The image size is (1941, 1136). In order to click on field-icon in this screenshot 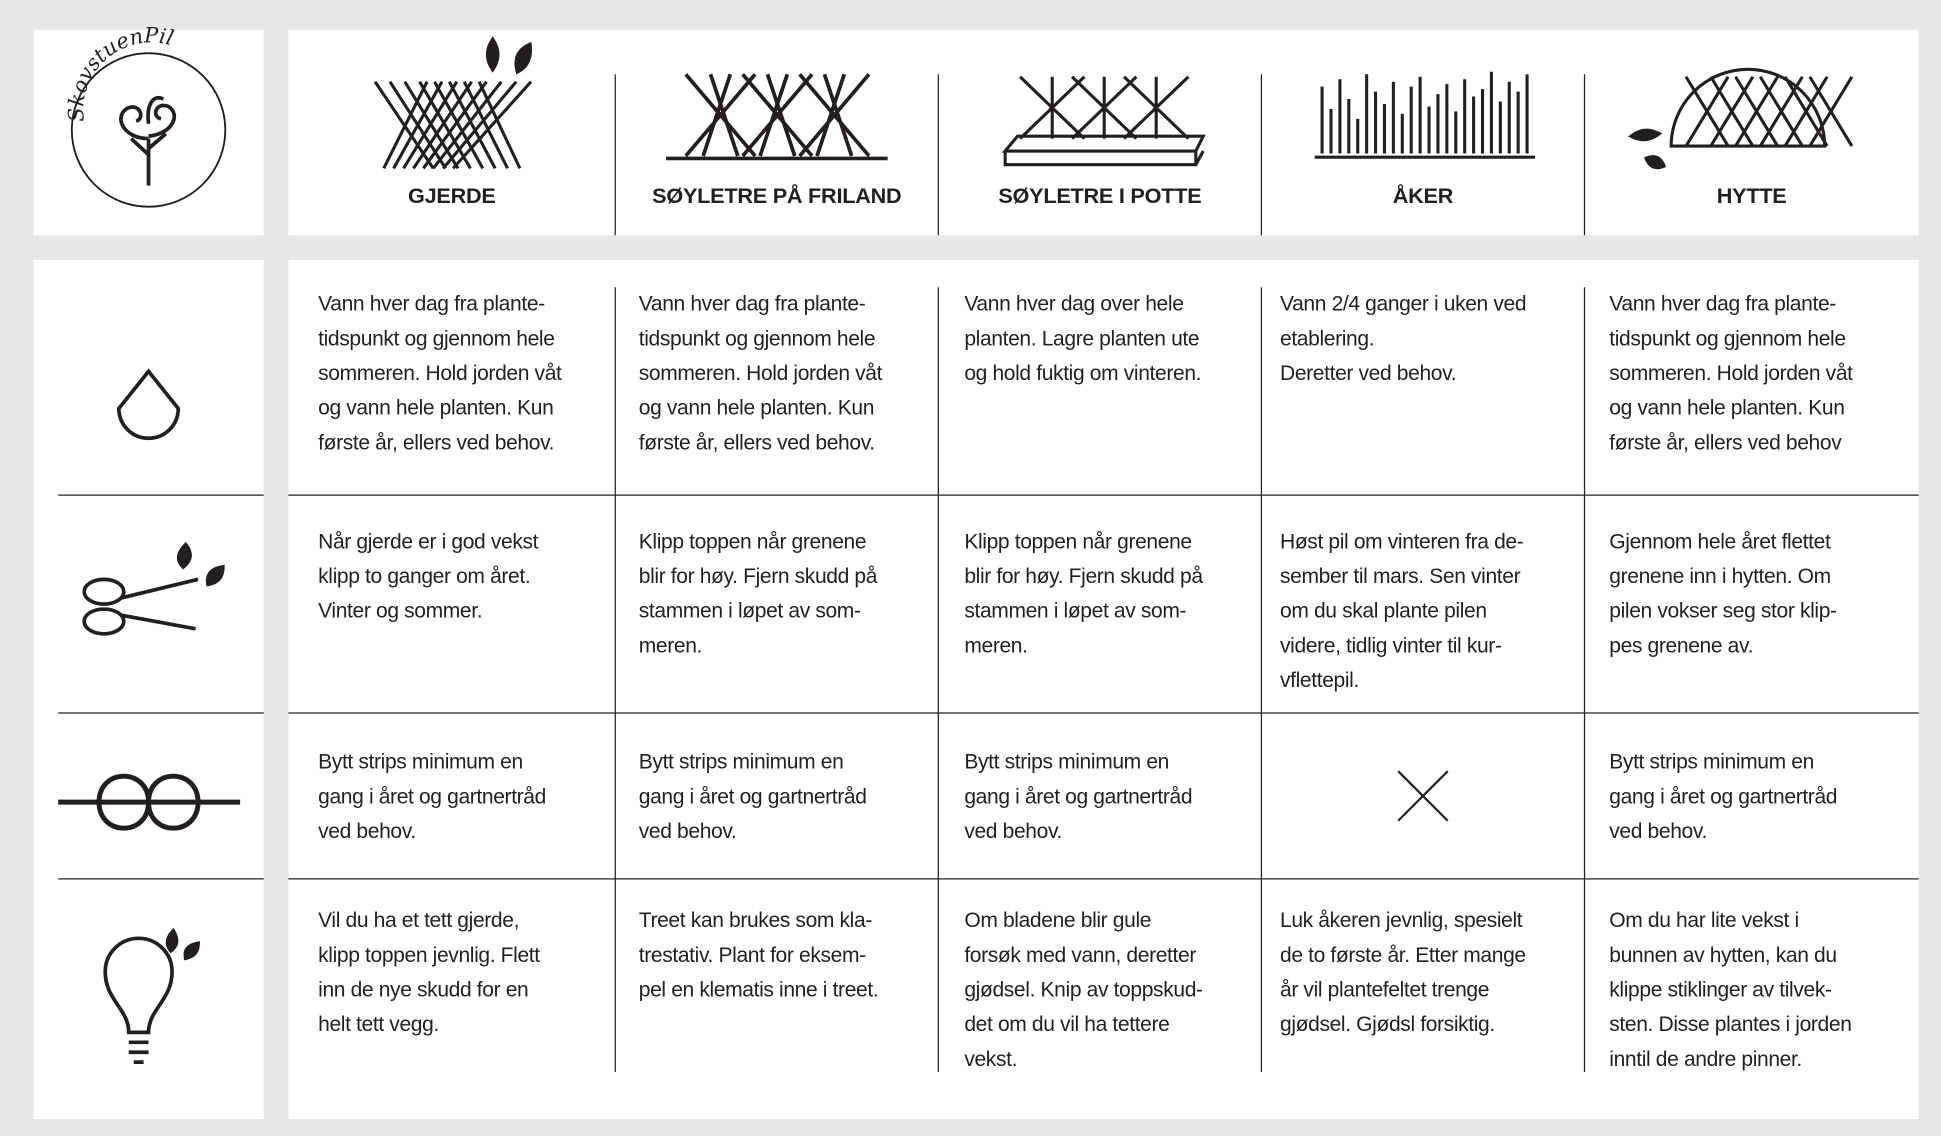, I will do `click(1424, 115)`.